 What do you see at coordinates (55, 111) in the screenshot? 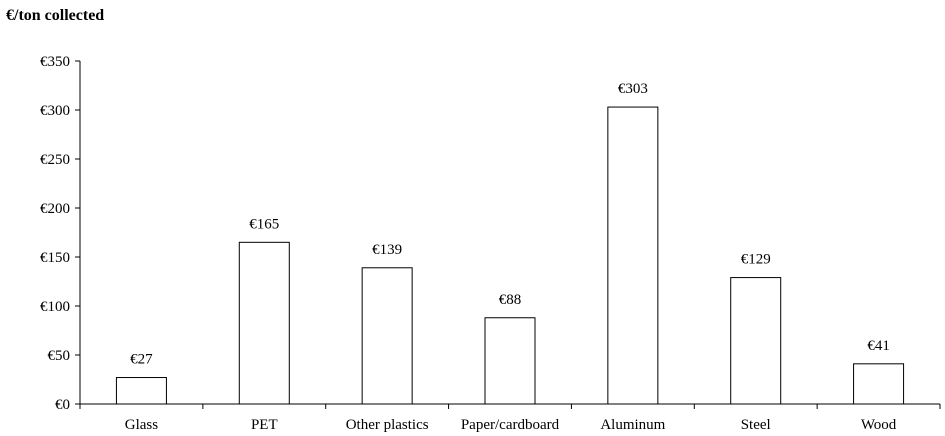
I see `y-tick-label: €300` at bounding box center [55, 111].